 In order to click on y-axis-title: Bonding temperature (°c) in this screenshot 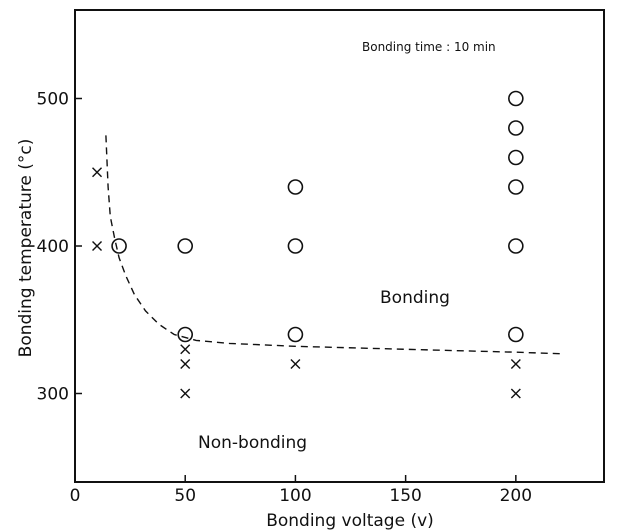, I will do `click(26, 248)`.